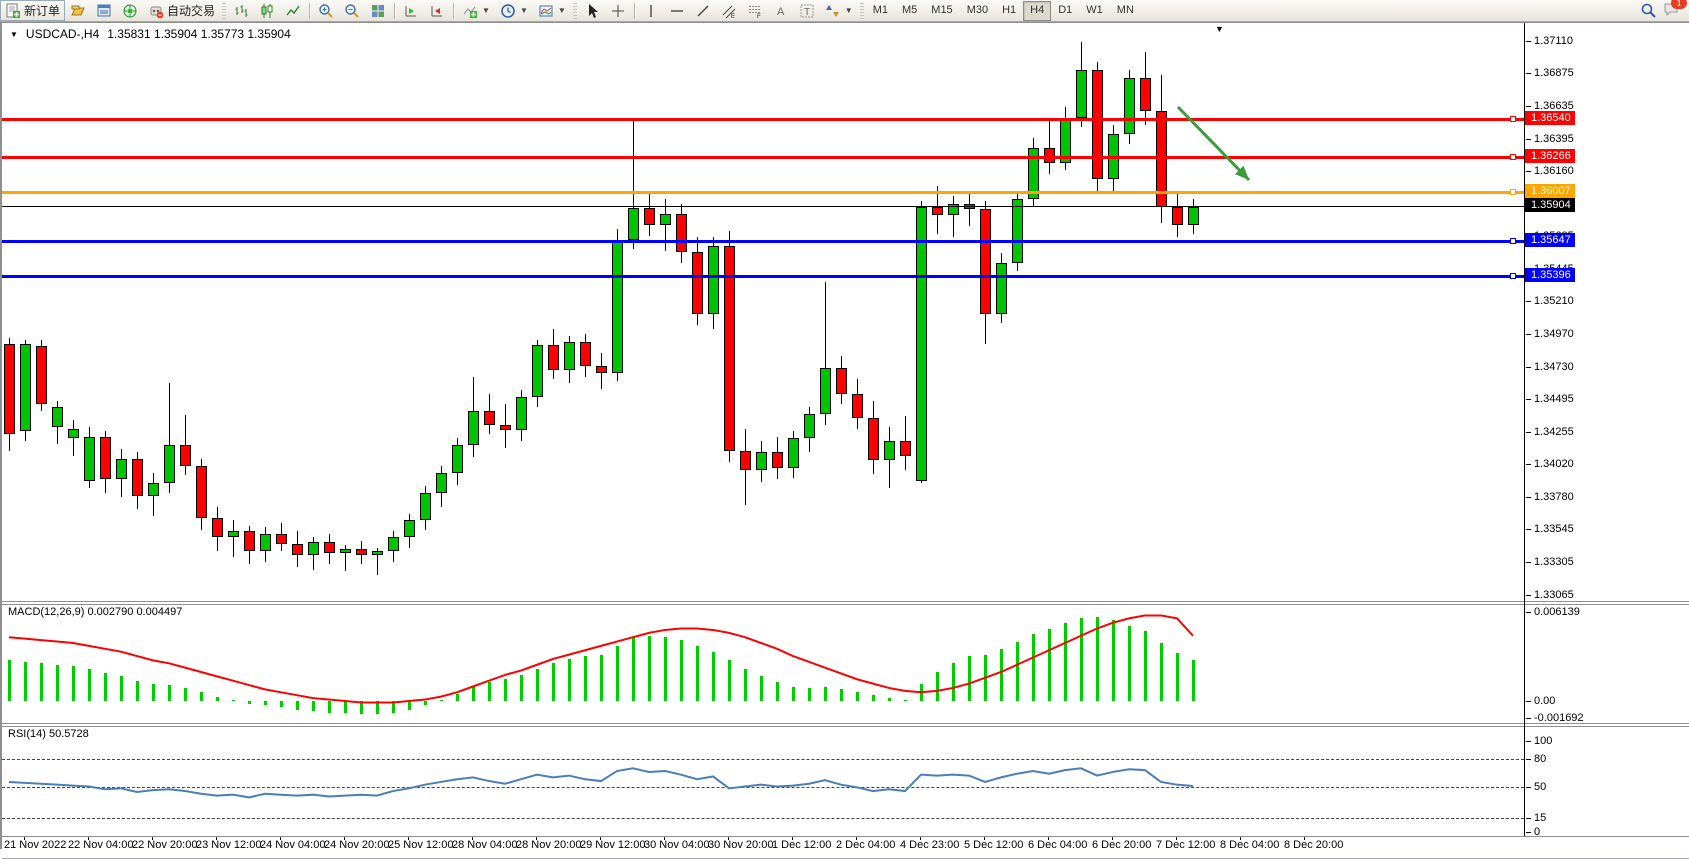 This screenshot has width=1689, height=859. I want to click on time-axis-label: 6 Dec 20:00, so click(1122, 845).